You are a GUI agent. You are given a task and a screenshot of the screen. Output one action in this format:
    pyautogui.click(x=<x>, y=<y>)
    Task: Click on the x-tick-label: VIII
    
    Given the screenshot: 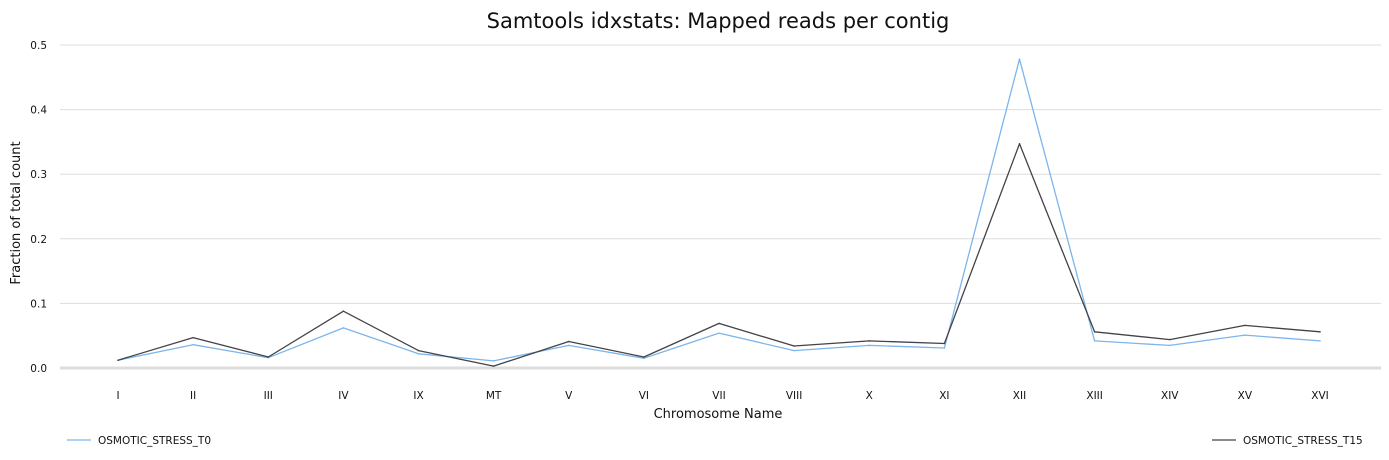 What is the action you would take?
    pyautogui.click(x=794, y=396)
    